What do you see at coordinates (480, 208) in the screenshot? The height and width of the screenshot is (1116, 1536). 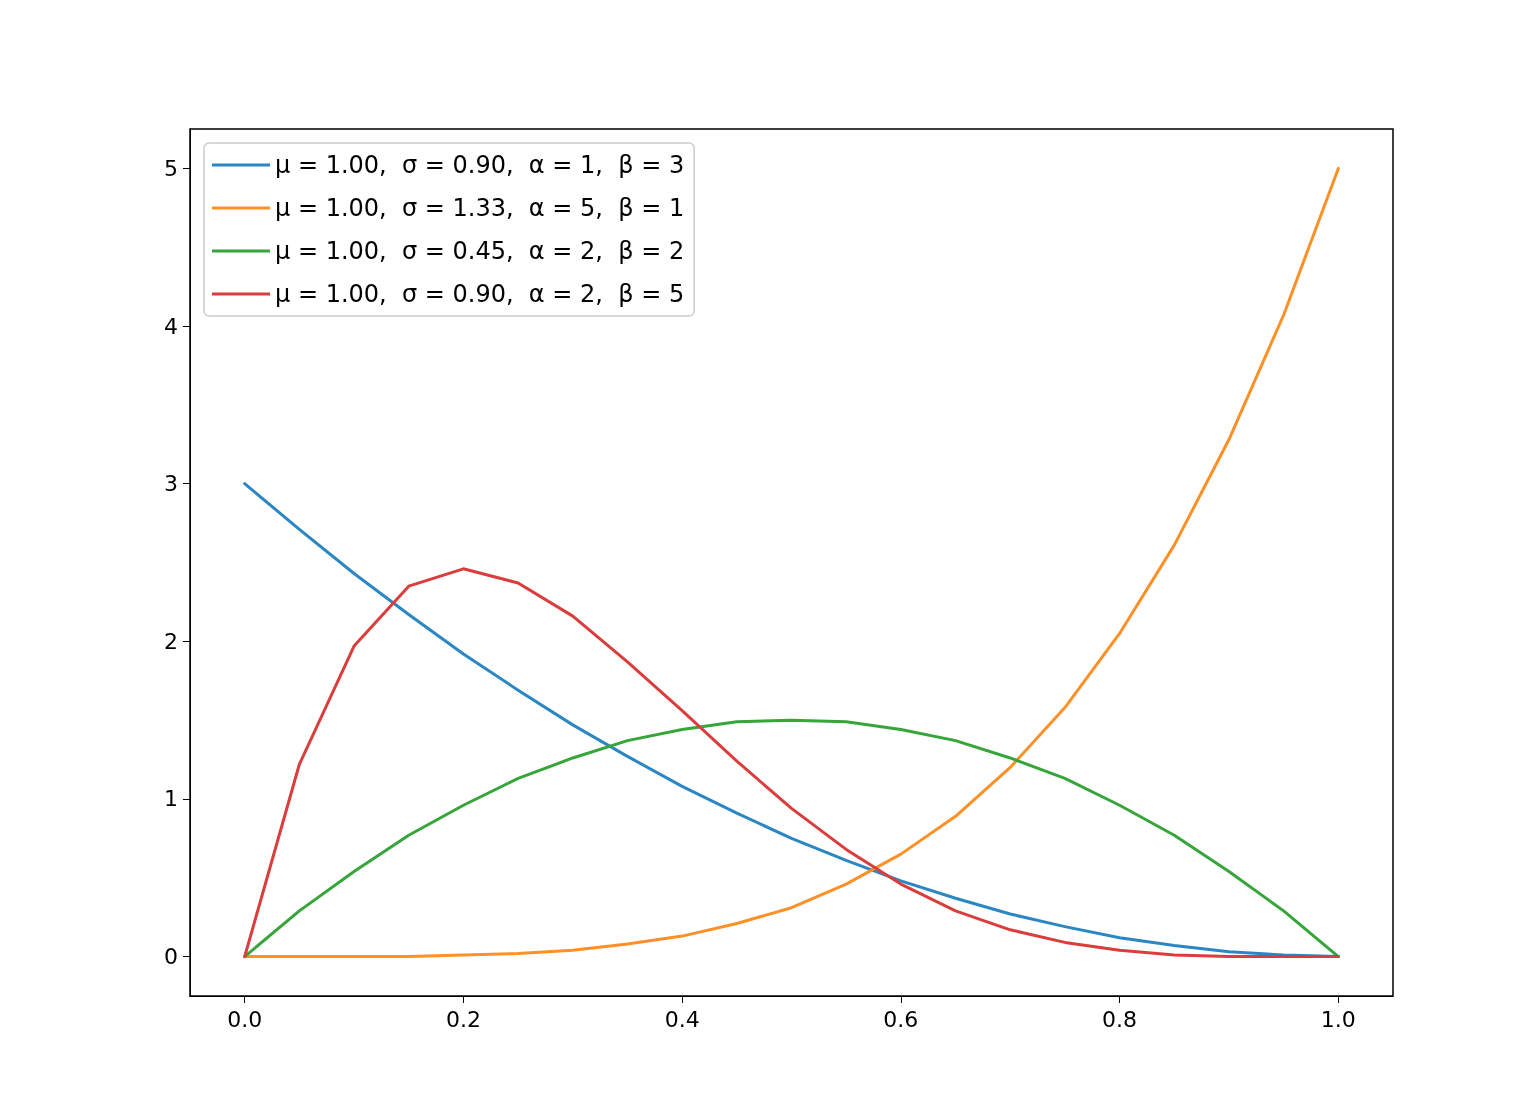 I see `legend-label: μ = 1.00, σ = 1.33, α = 5, β = 1` at bounding box center [480, 208].